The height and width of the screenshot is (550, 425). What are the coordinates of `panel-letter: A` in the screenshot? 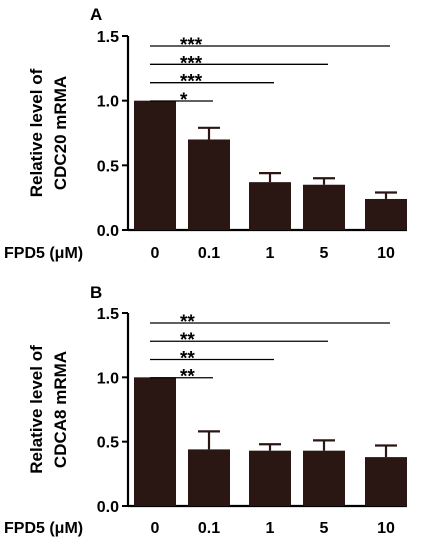 It's located at (96, 14).